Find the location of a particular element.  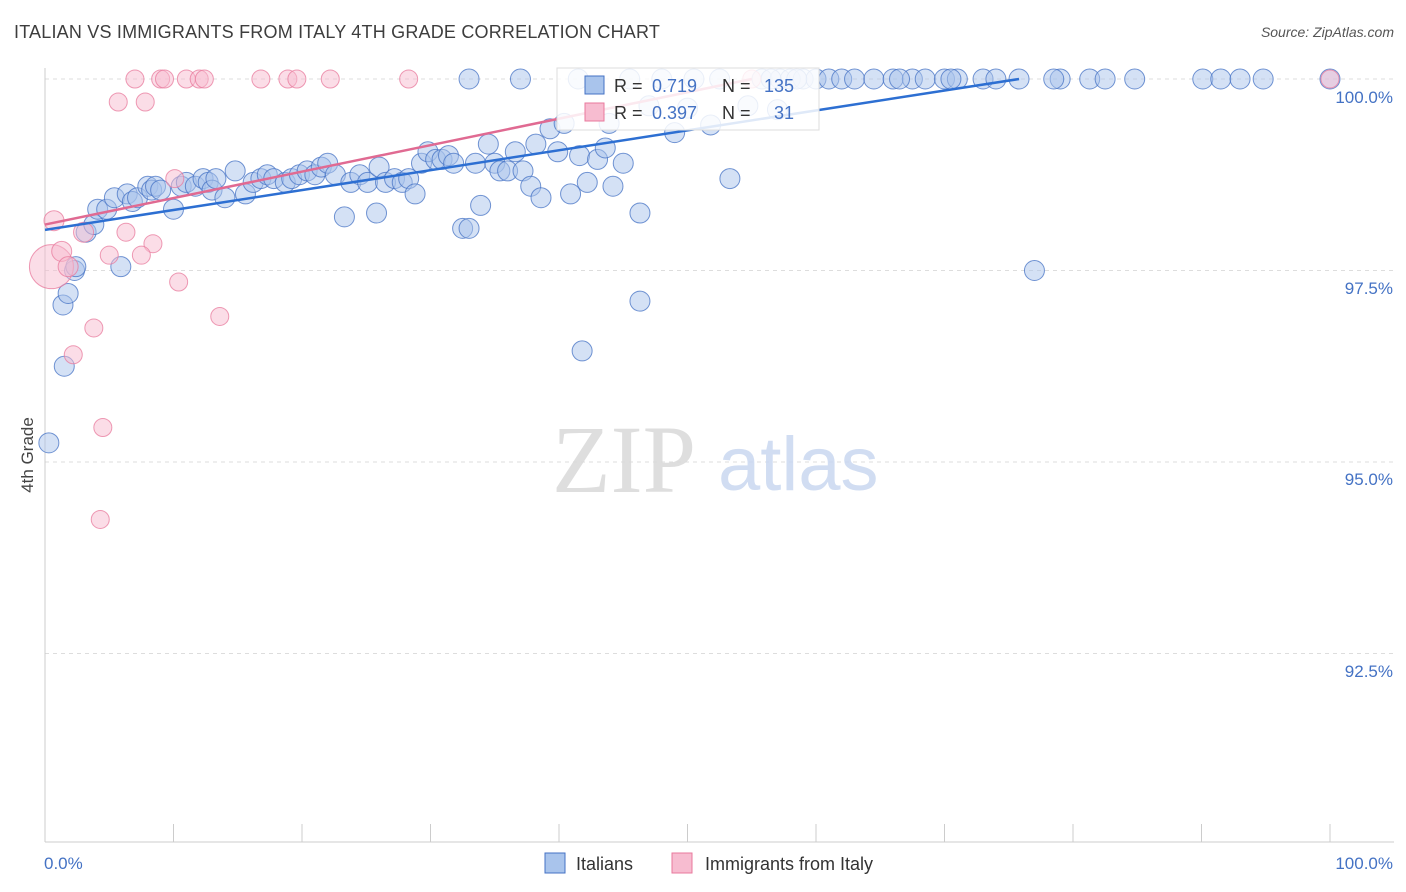

stats-n-label-immigrants: N = is located at coordinates (736, 113).